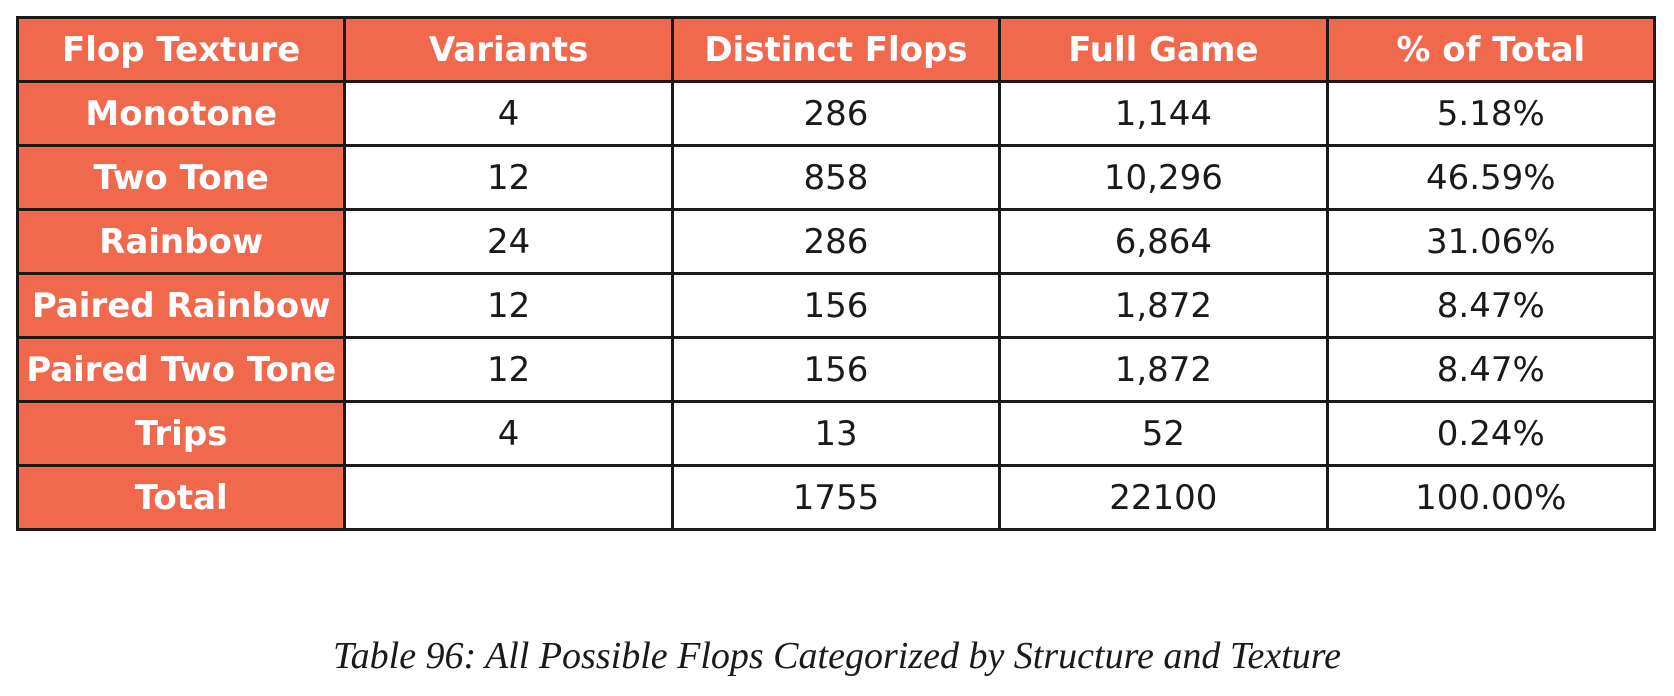 The height and width of the screenshot is (696, 1674). I want to click on cell-distinct-flops: 13, so click(836, 433).